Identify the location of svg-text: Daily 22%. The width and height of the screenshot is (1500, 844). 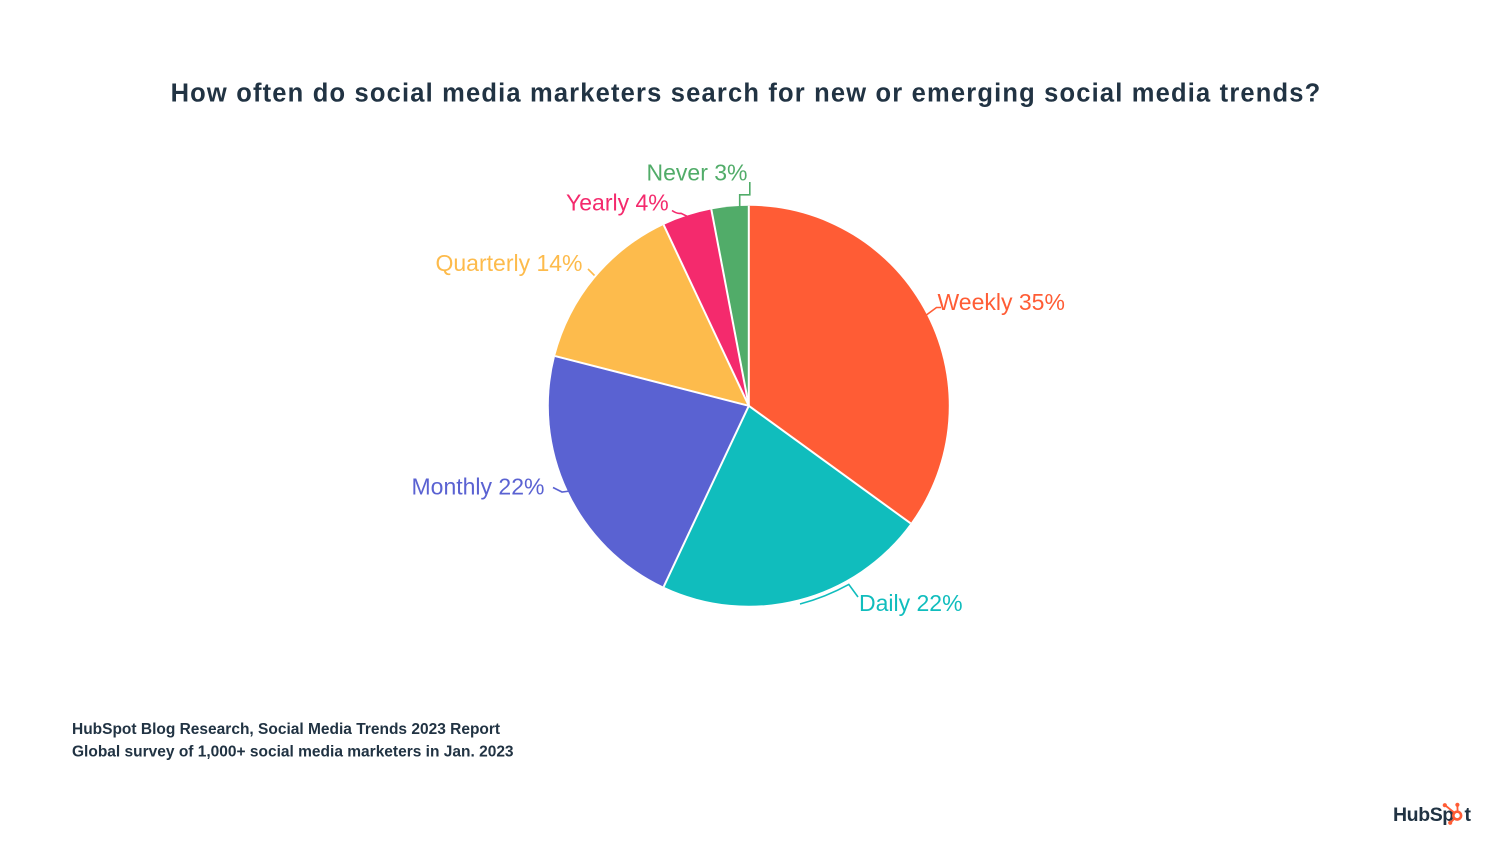
(911, 603).